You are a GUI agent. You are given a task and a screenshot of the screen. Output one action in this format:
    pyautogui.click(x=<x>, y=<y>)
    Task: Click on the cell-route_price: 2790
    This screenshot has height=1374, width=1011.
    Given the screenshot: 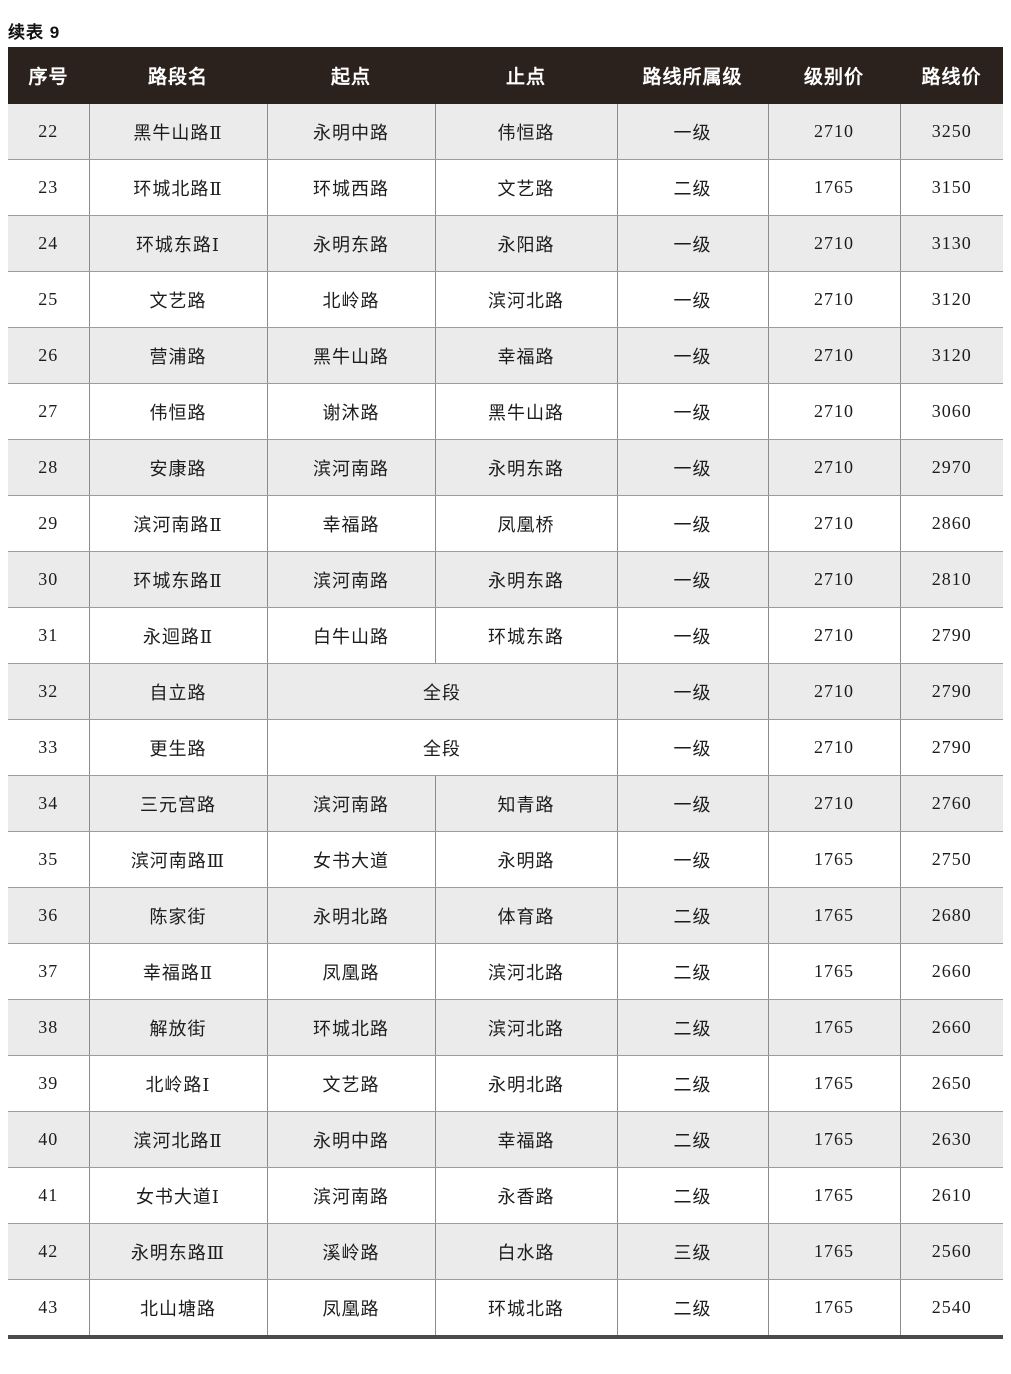 What is the action you would take?
    pyautogui.click(x=951, y=691)
    